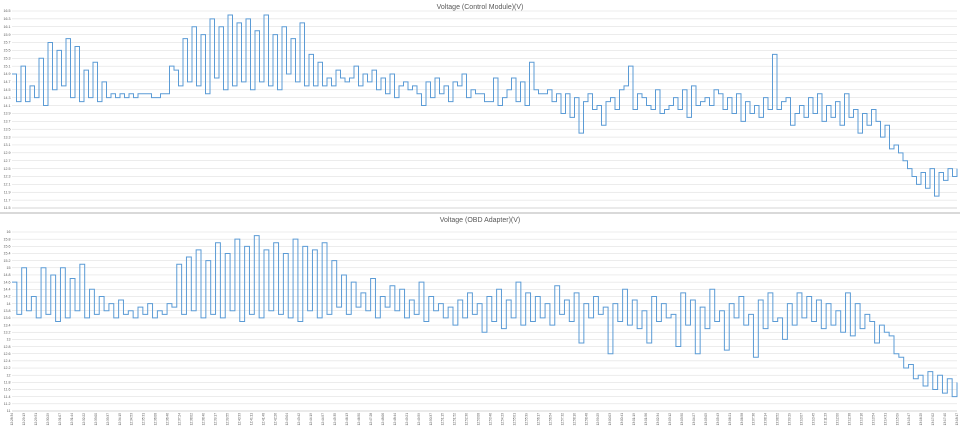  What do you see at coordinates (7, 98) in the screenshot?
I see `y-tick-label: 14.3` at bounding box center [7, 98].